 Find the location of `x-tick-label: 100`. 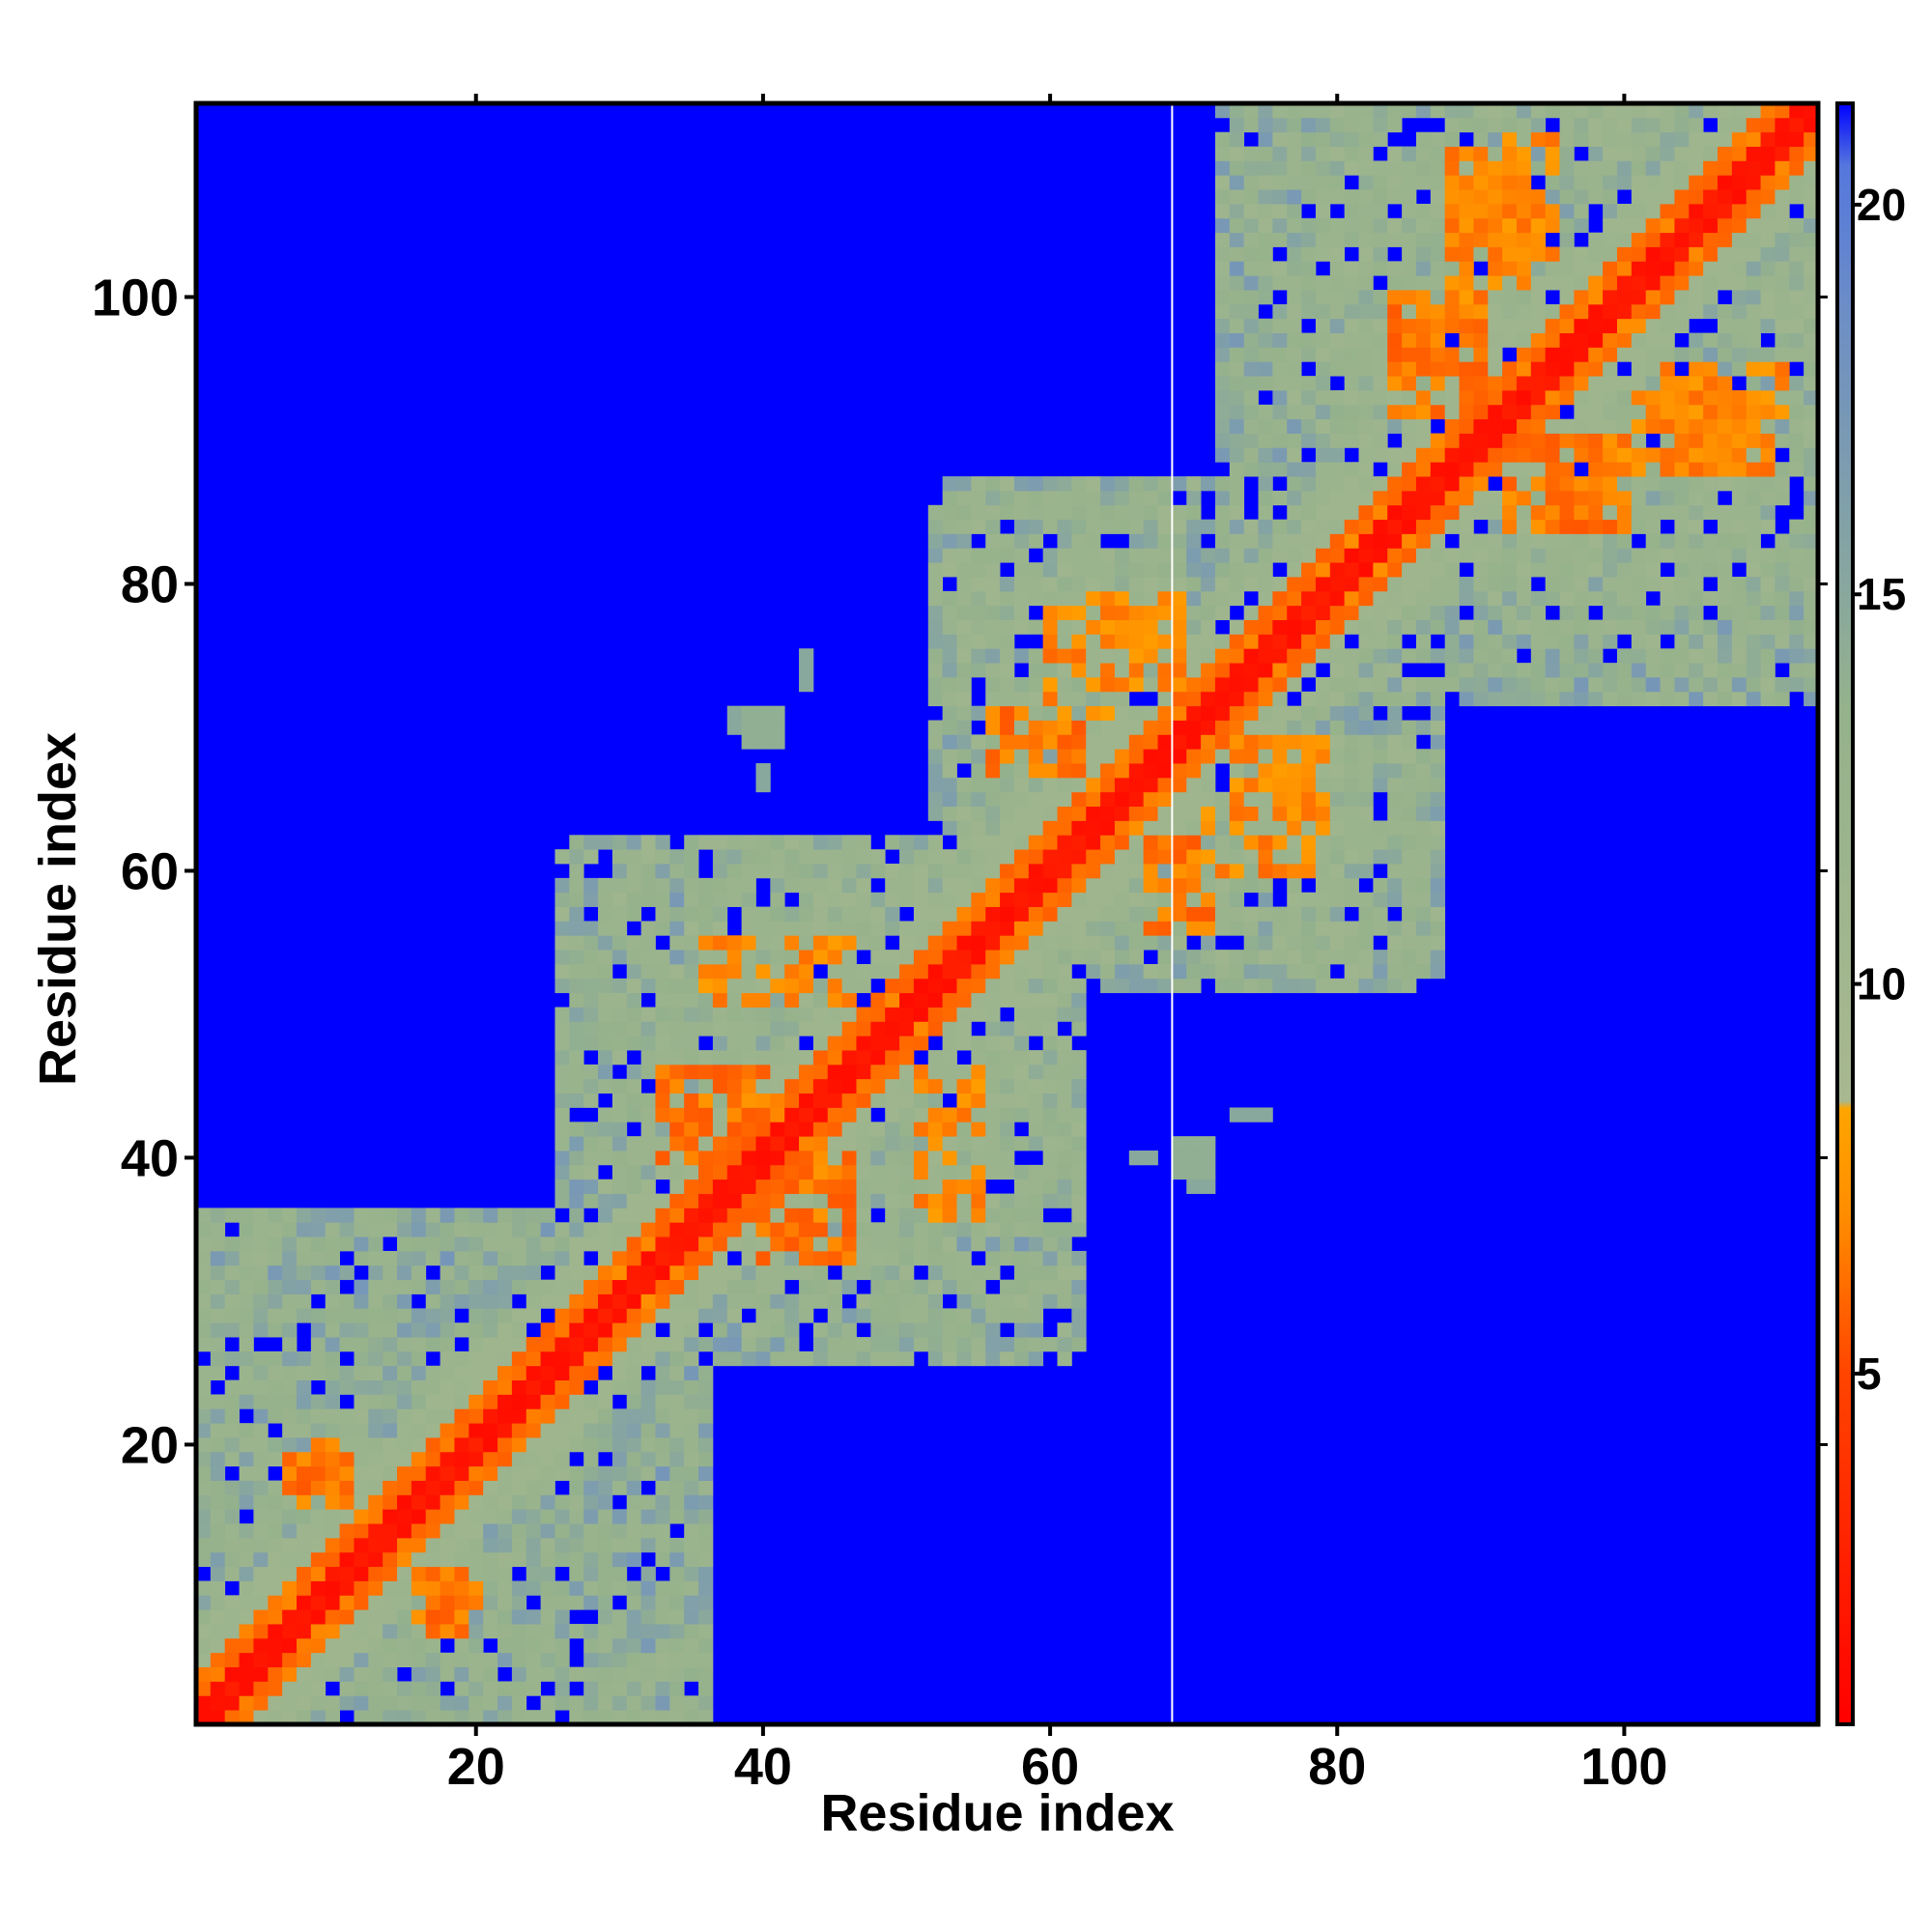

x-tick-label: 100 is located at coordinates (1623, 1767).